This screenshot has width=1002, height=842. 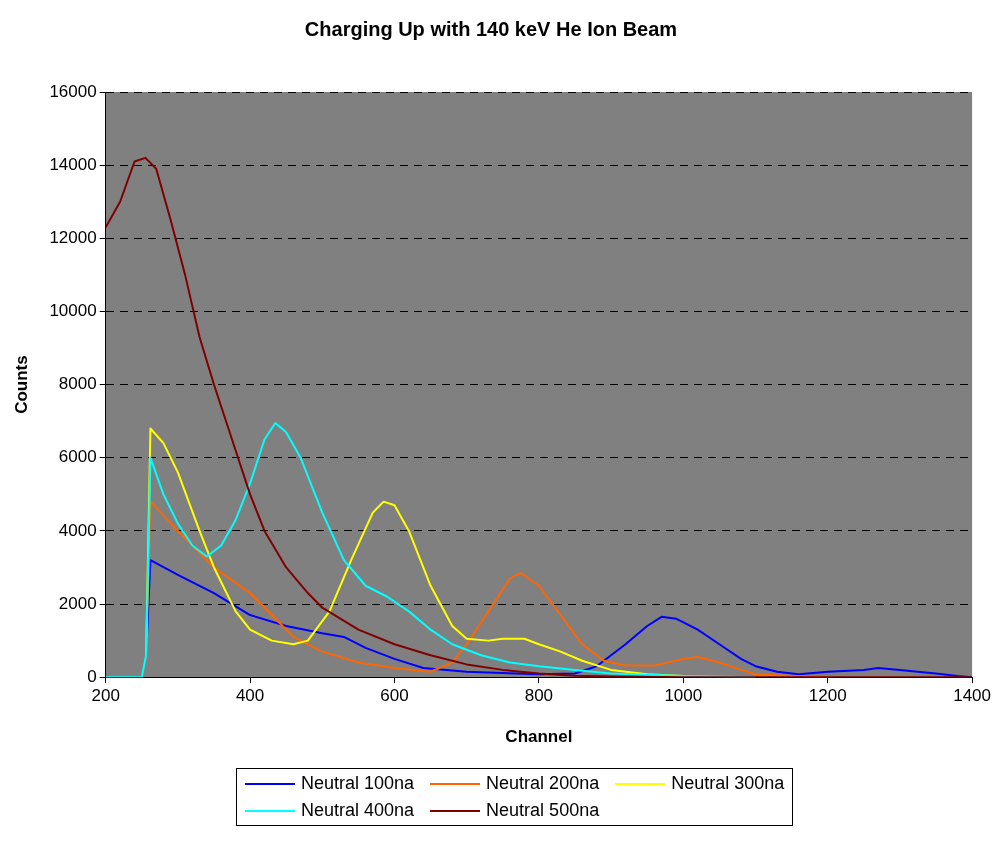 What do you see at coordinates (972, 696) in the screenshot?
I see `x-tick-label: 1400` at bounding box center [972, 696].